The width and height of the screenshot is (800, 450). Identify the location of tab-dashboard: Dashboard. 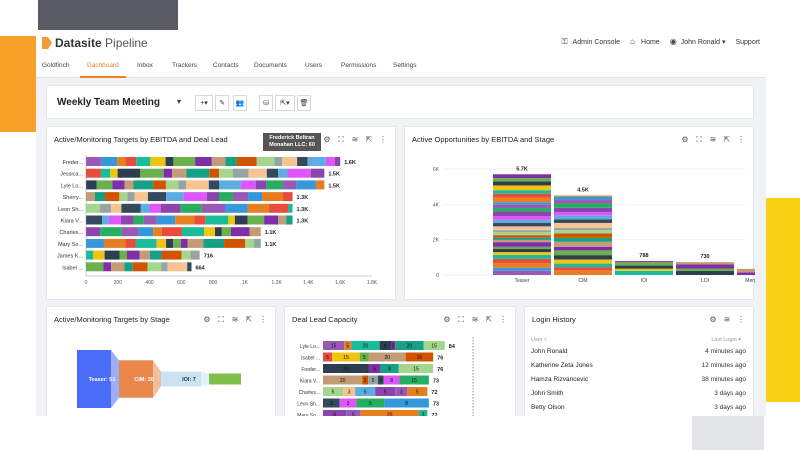
(103, 65).